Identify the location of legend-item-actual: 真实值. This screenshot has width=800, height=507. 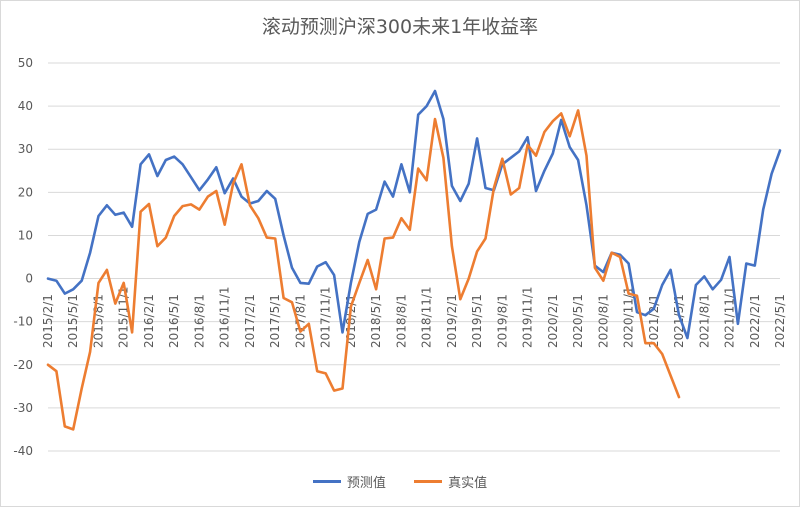
(450, 481).